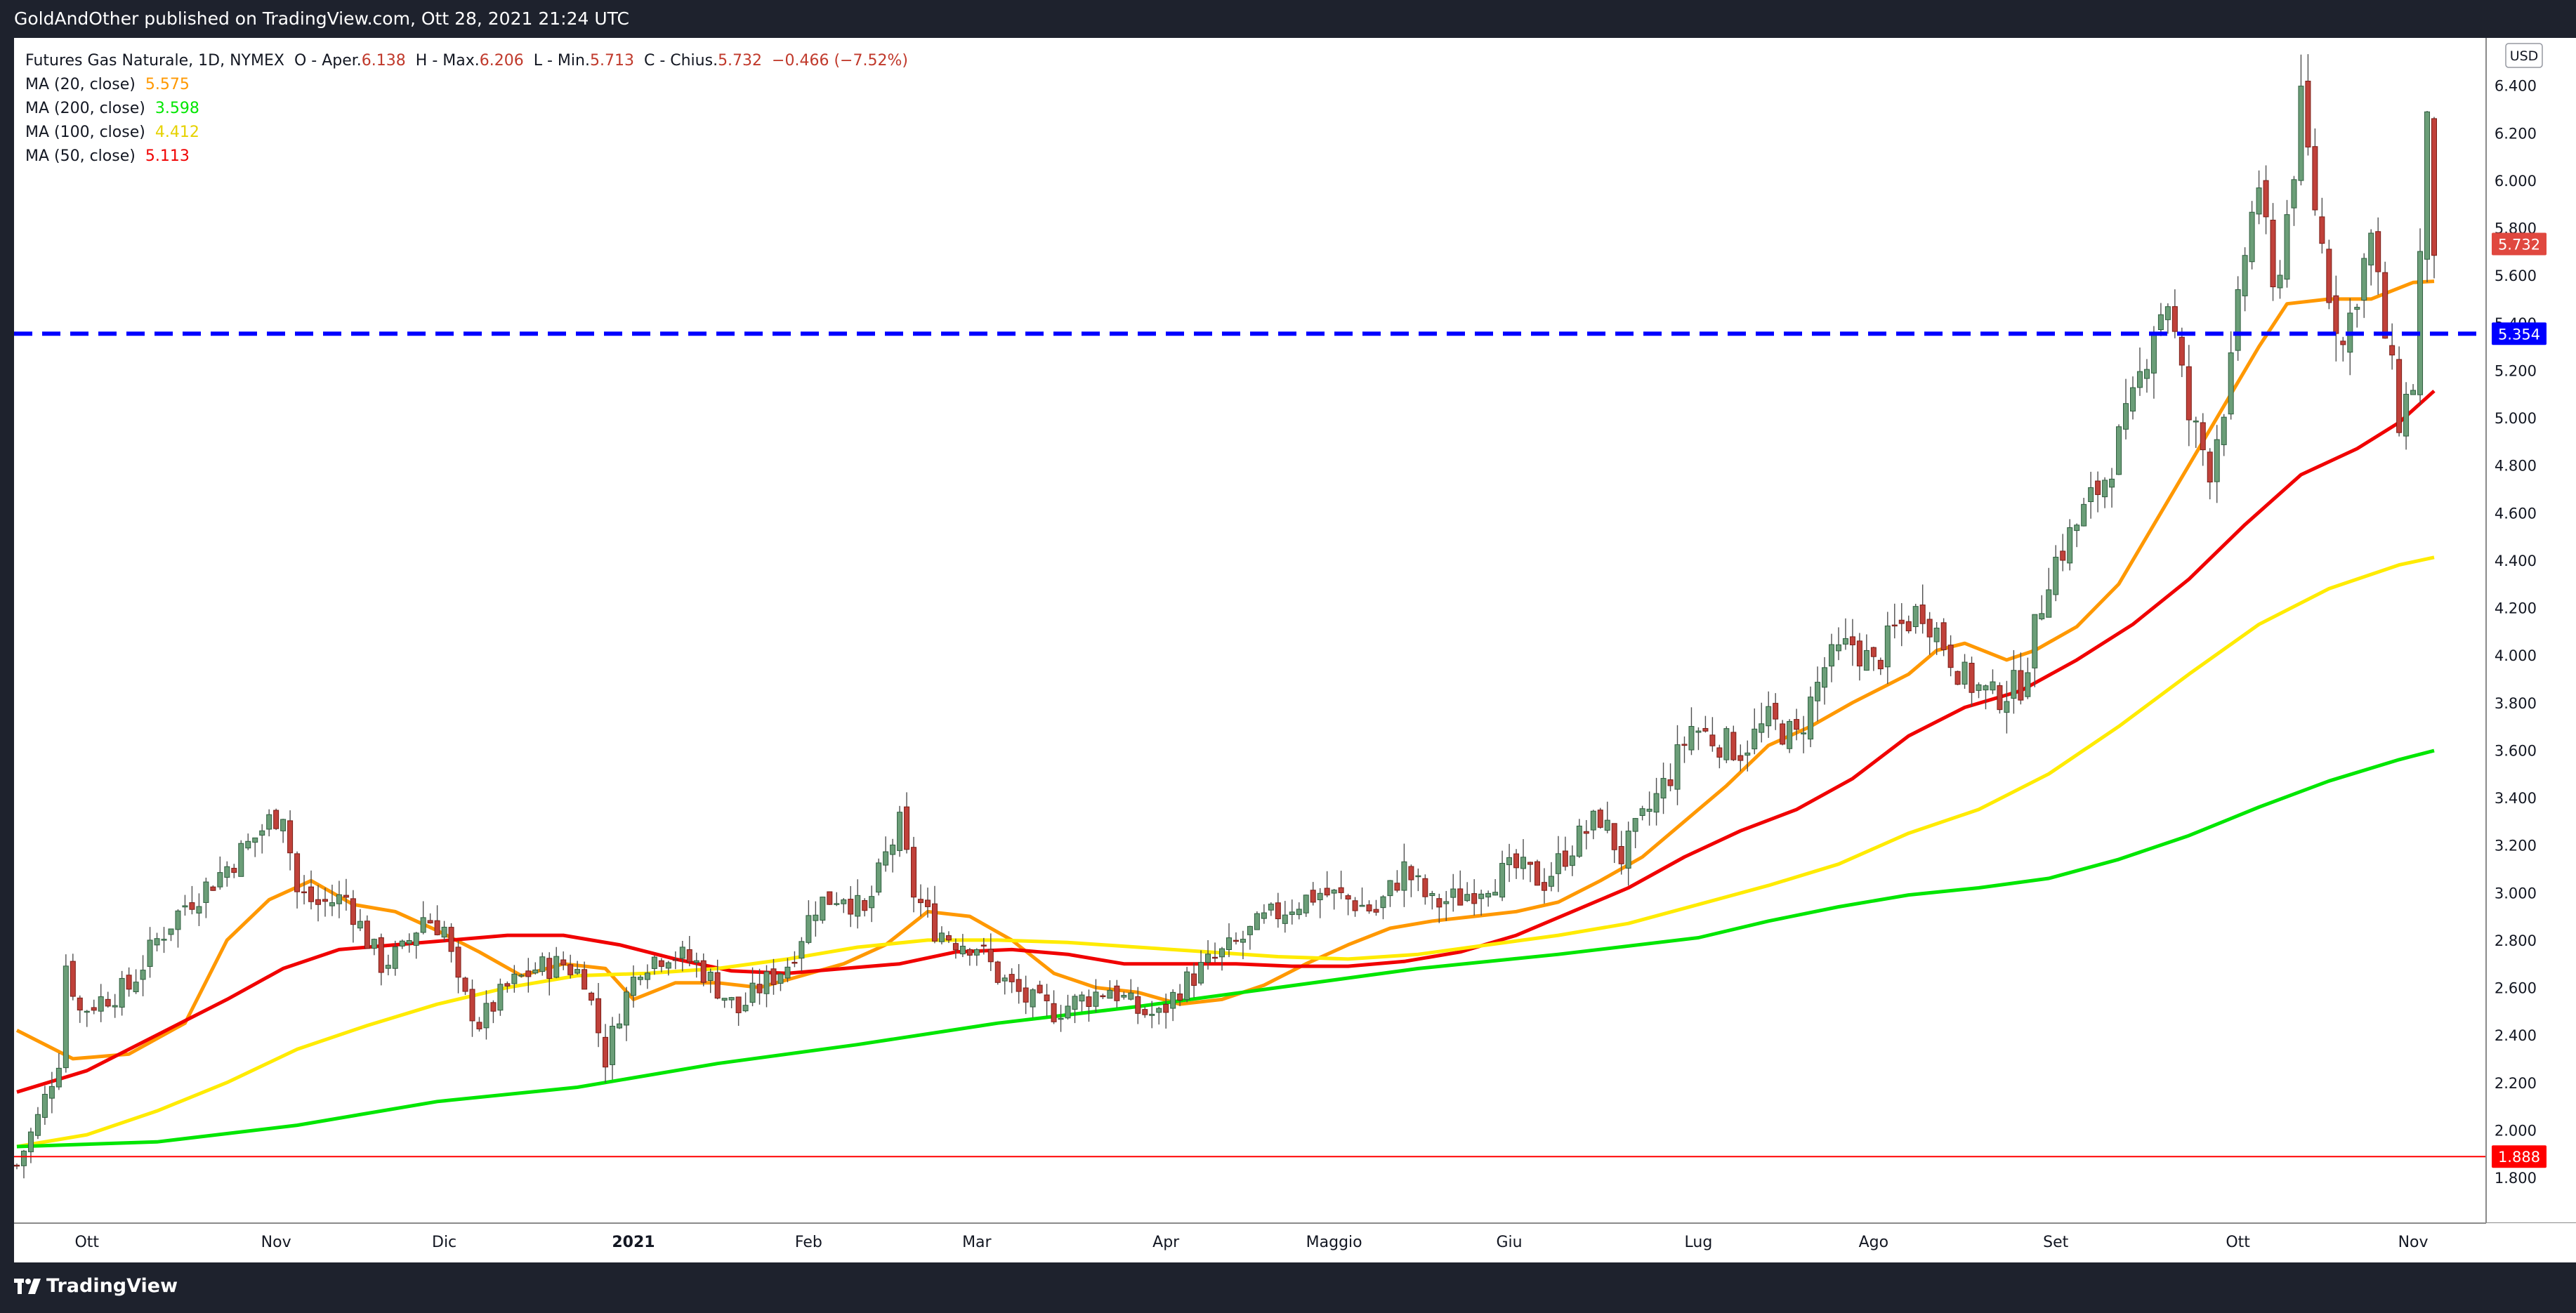  Describe the element at coordinates (1166, 1242) in the screenshot. I see `x-tick-label: Apr` at that location.